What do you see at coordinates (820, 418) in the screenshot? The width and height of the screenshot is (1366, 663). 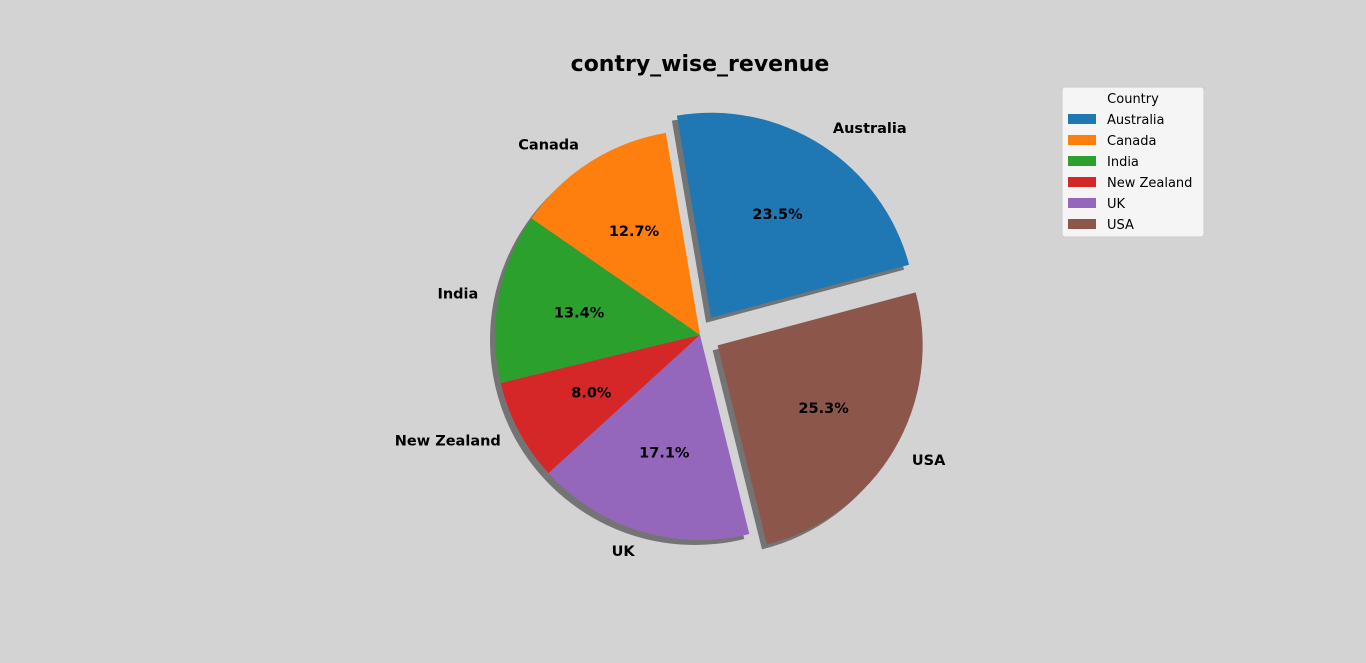 I see `slice-usa` at bounding box center [820, 418].